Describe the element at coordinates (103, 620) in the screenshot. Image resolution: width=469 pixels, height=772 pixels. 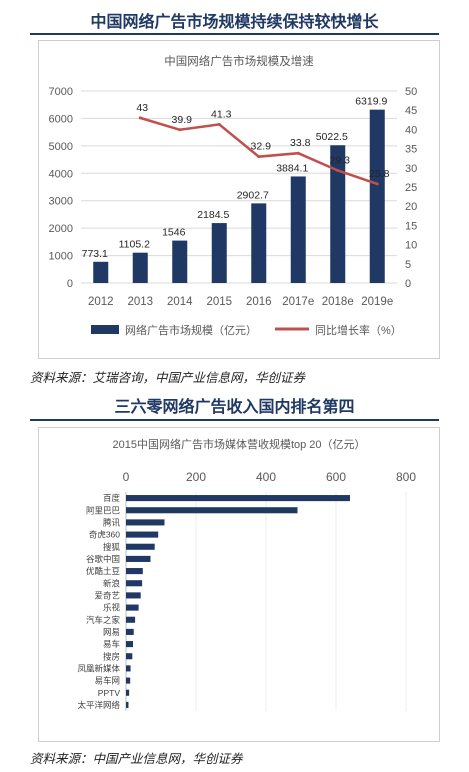
I see `chart2-category-label: 汽车之家` at that location.